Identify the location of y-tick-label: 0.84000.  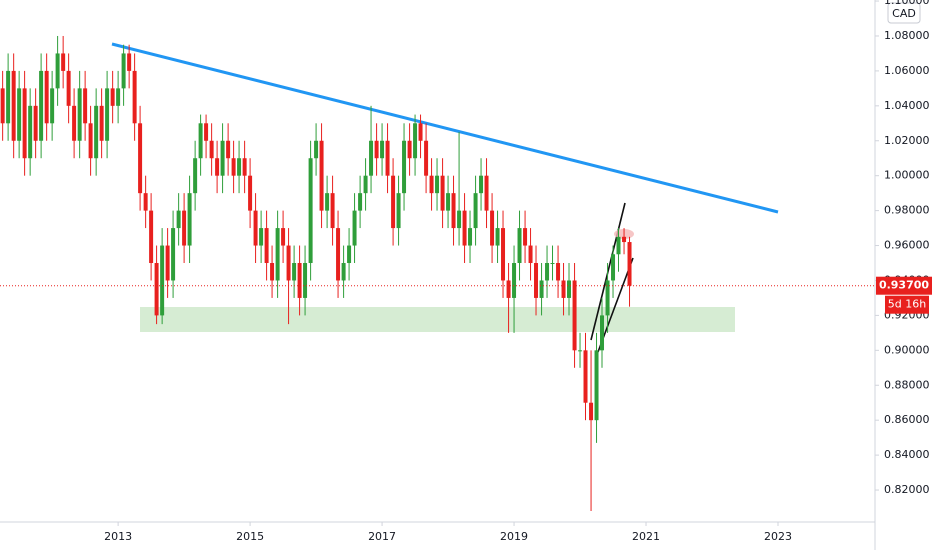
(907, 454).